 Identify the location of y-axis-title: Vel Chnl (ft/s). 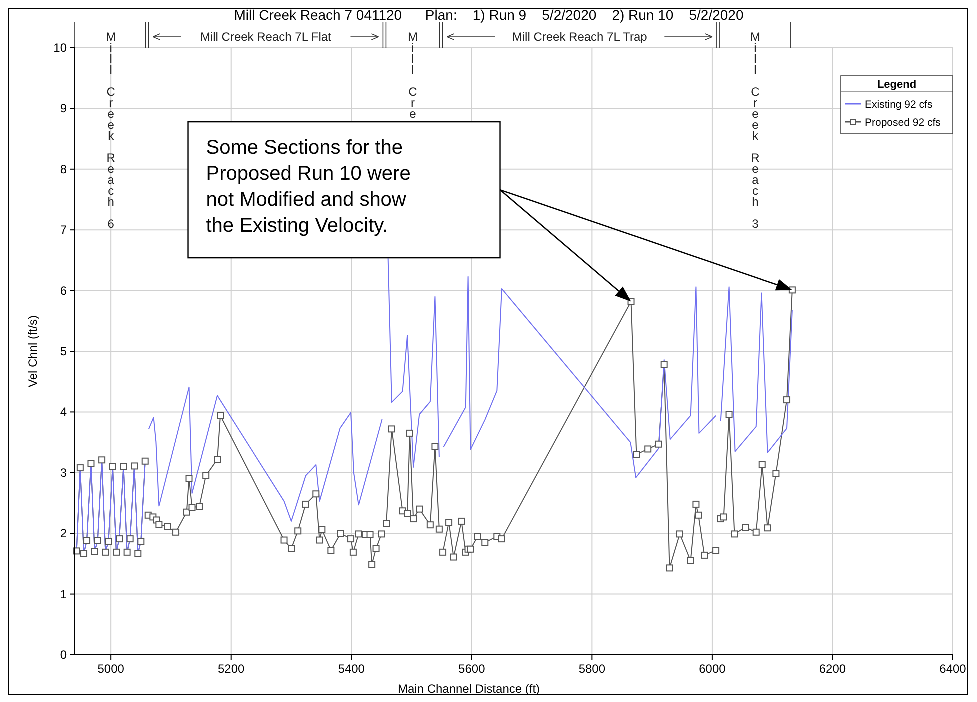
(33, 351).